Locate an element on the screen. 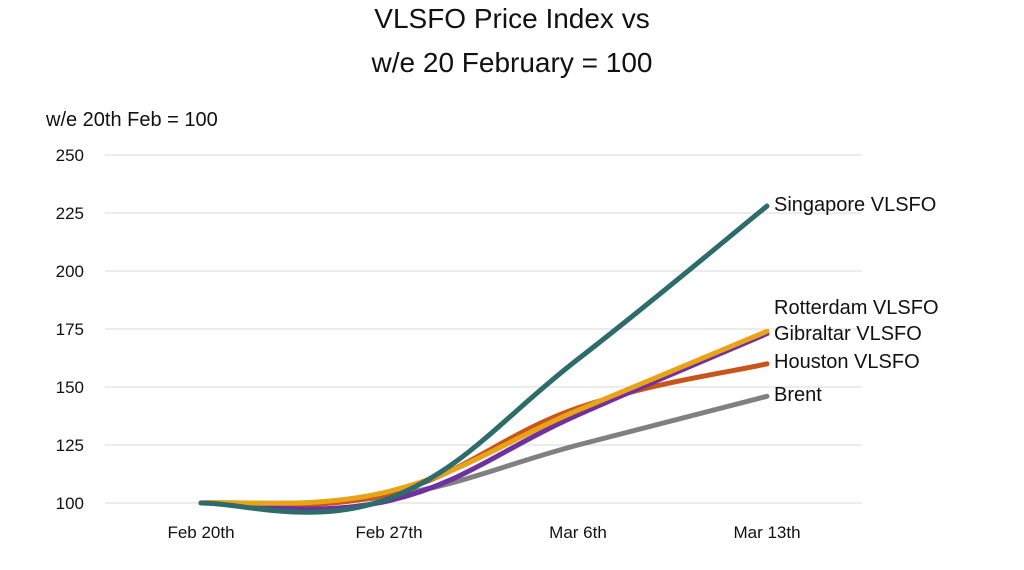  y-axis-ticks: 100 125 150 175 200 225 250 is located at coordinates (70, 329).